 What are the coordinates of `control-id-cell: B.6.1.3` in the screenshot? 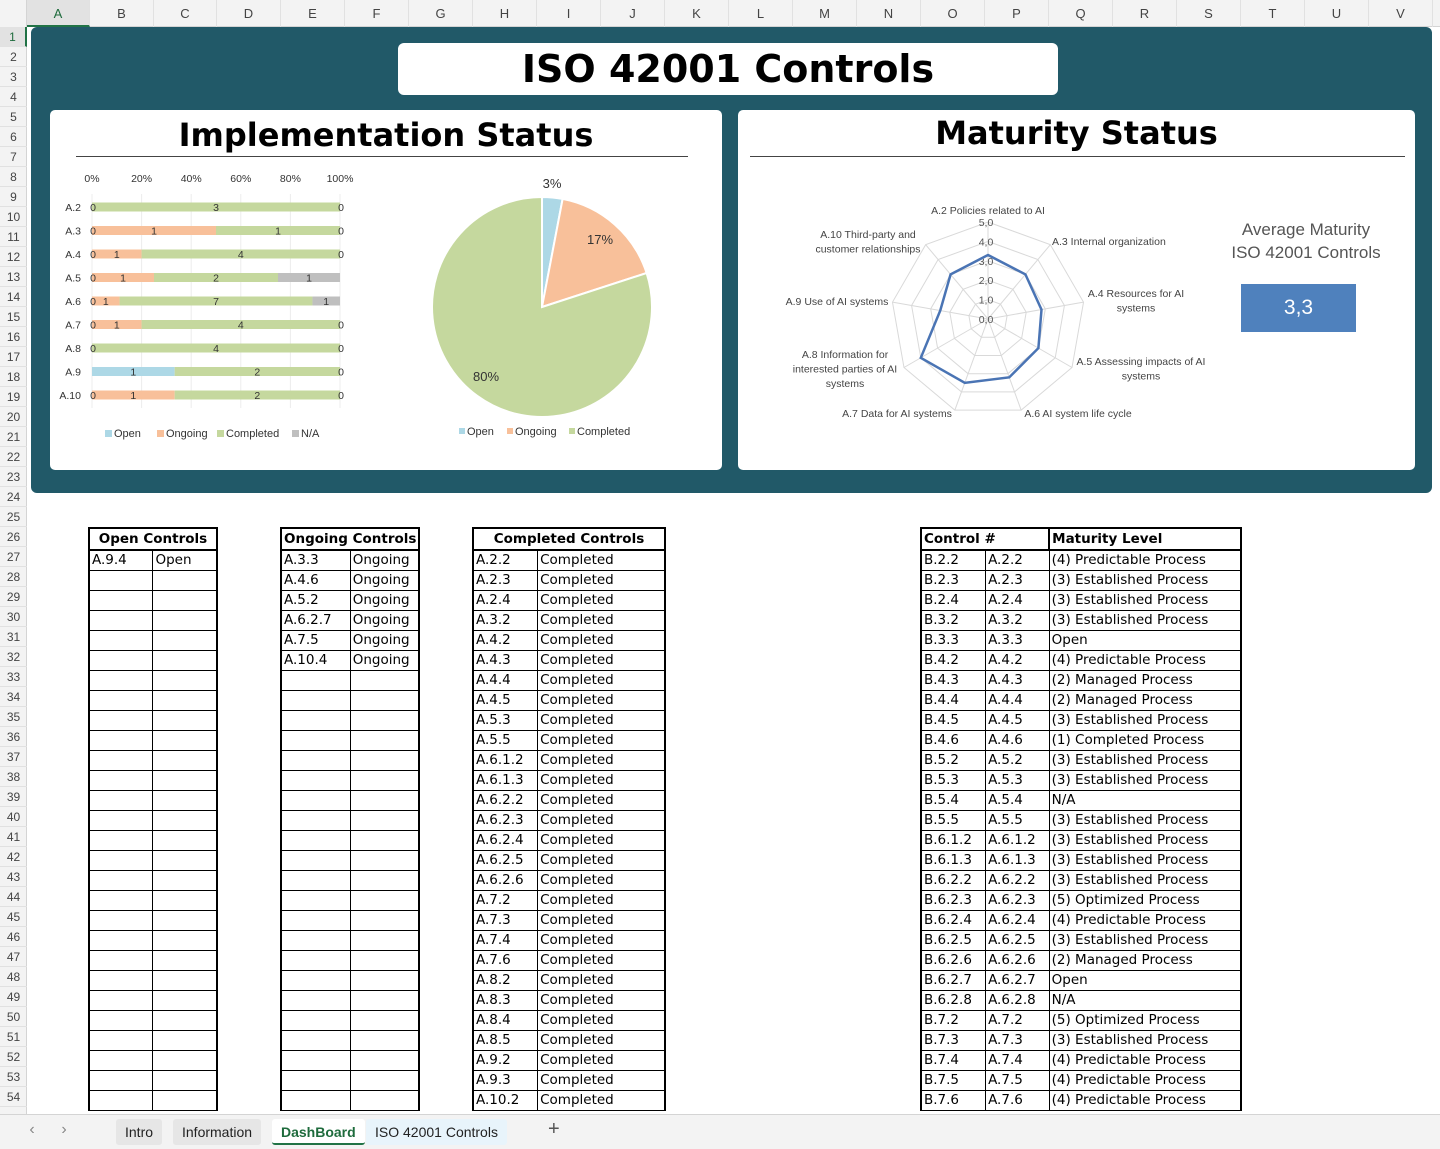 It's located at (953, 860).